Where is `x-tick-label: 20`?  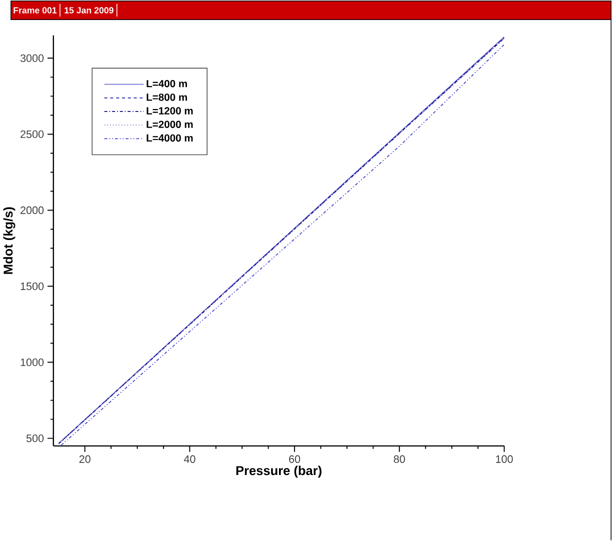
x-tick-label: 20 is located at coordinates (84, 460).